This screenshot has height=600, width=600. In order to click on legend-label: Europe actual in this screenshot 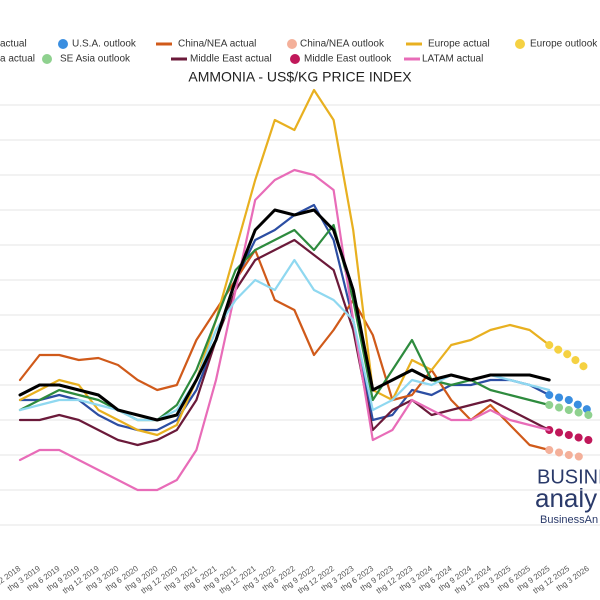, I will do `click(459, 44)`.